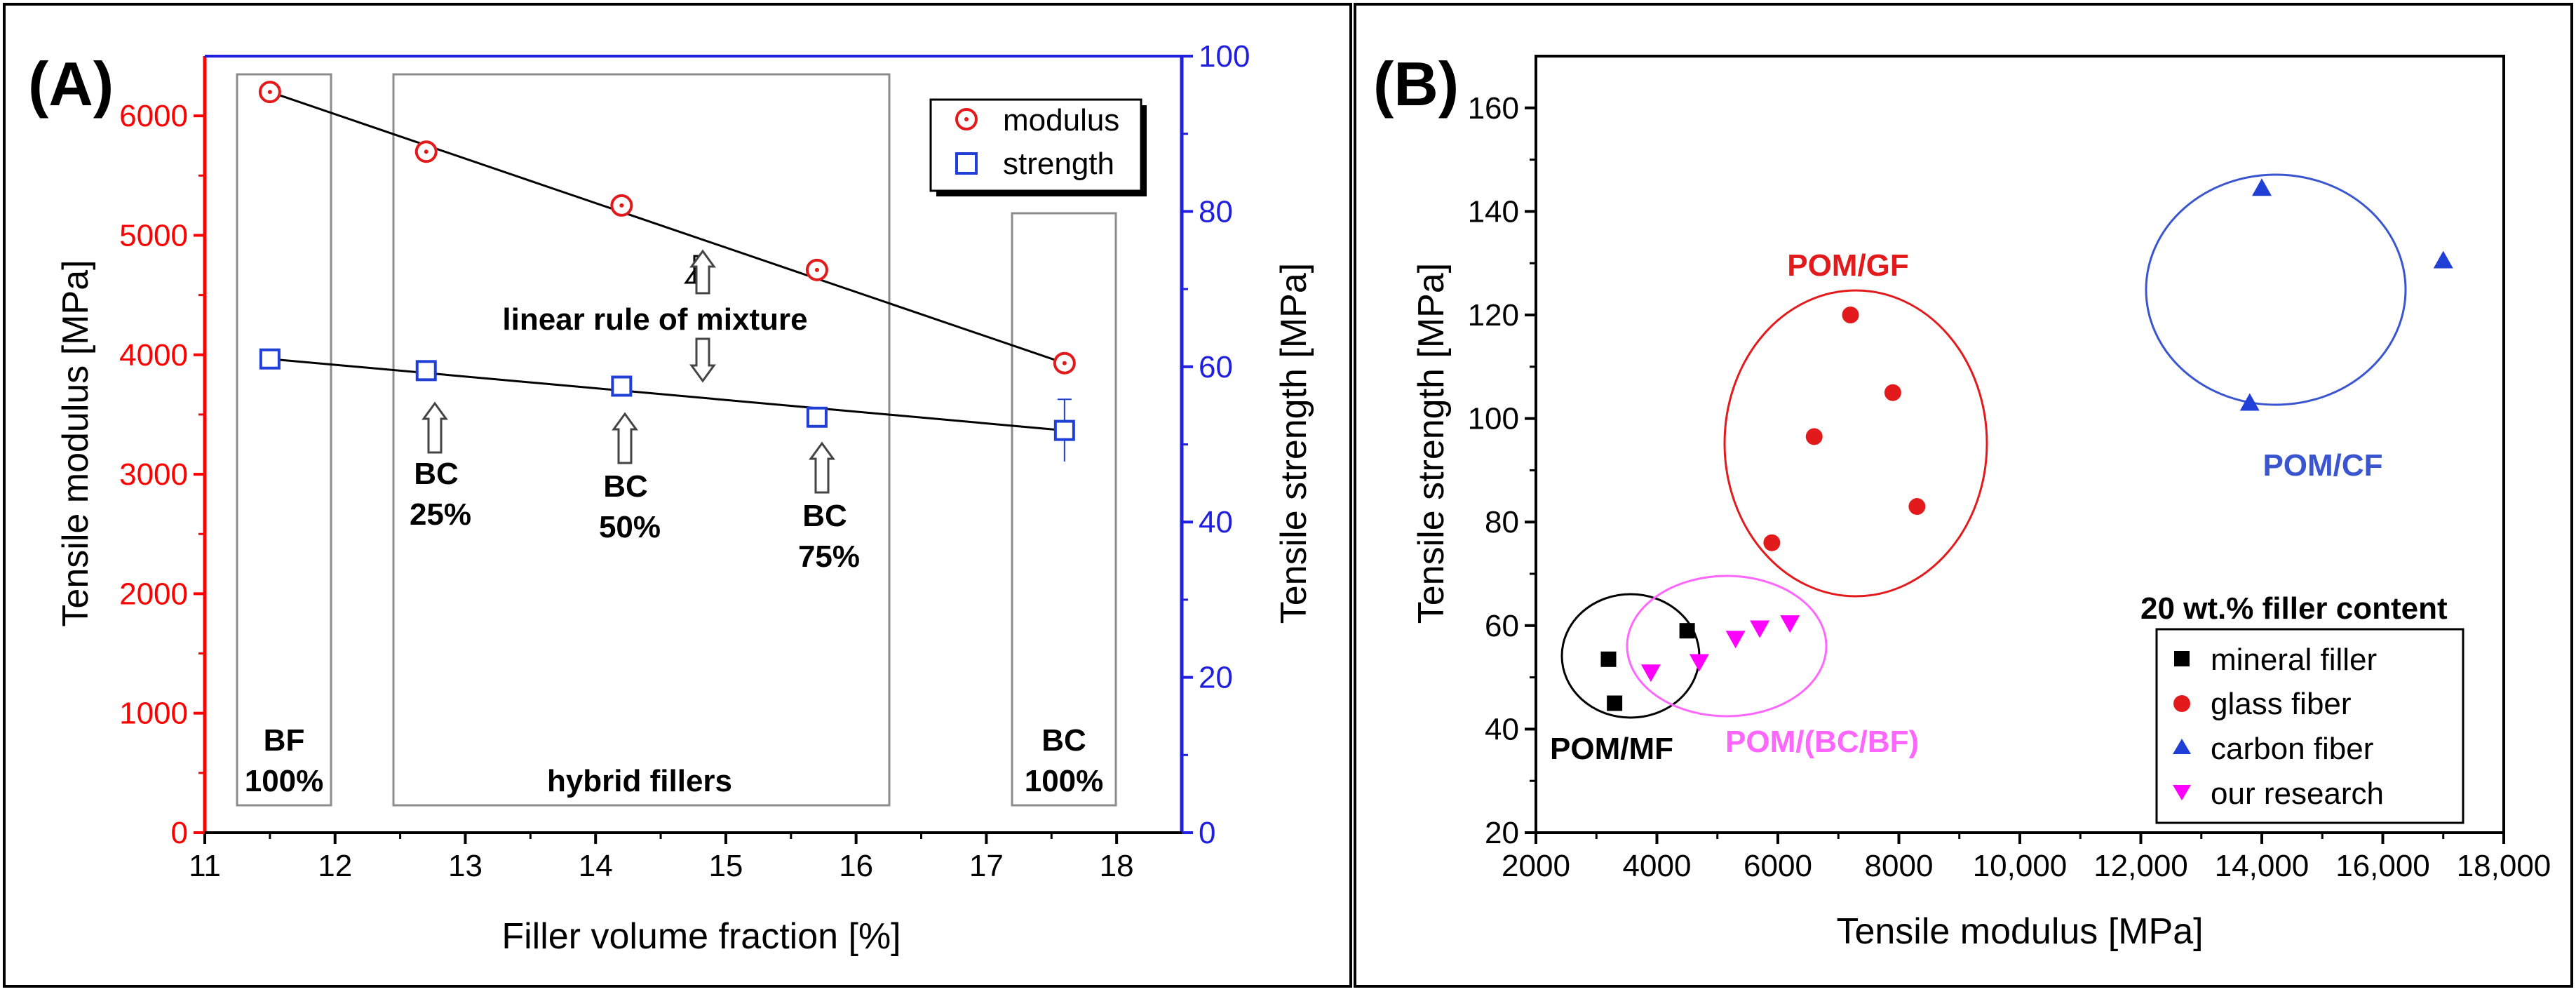 The height and width of the screenshot is (994, 2576). Describe the element at coordinates (1822, 742) in the screenshot. I see `b-group-label-bcbf: POM/(BC/BF)` at that location.